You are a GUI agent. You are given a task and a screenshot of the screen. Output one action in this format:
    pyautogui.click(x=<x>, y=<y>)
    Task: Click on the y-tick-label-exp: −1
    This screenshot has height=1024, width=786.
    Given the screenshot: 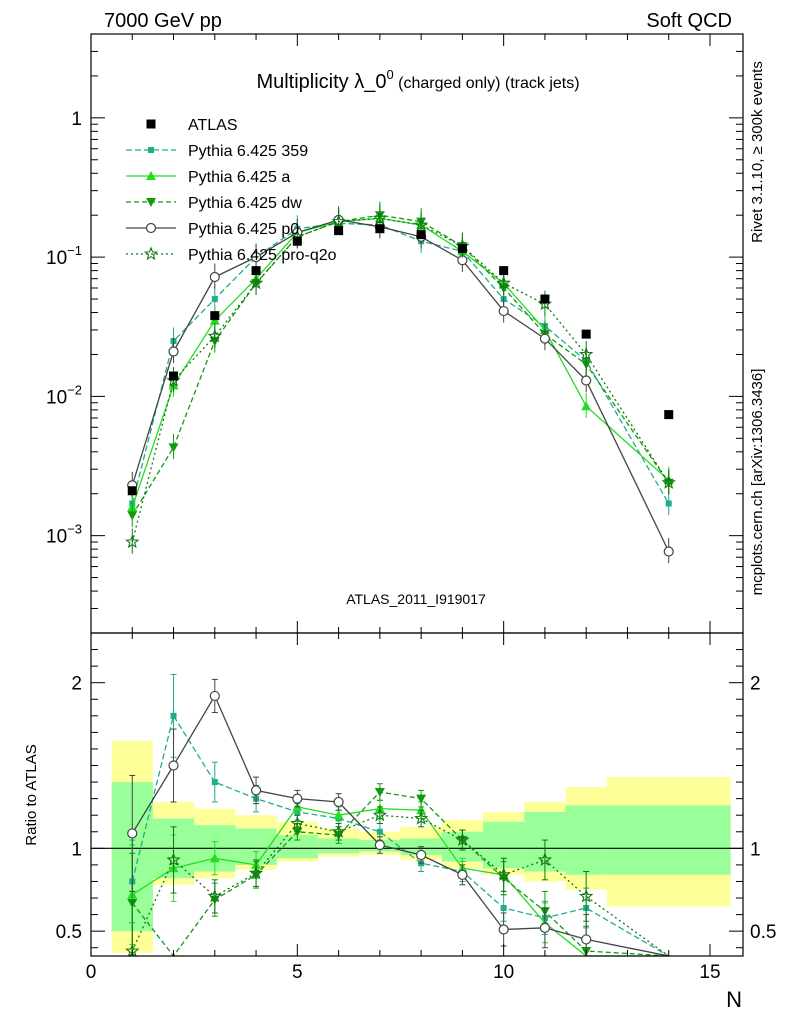 What is the action you would take?
    pyautogui.click(x=74, y=250)
    